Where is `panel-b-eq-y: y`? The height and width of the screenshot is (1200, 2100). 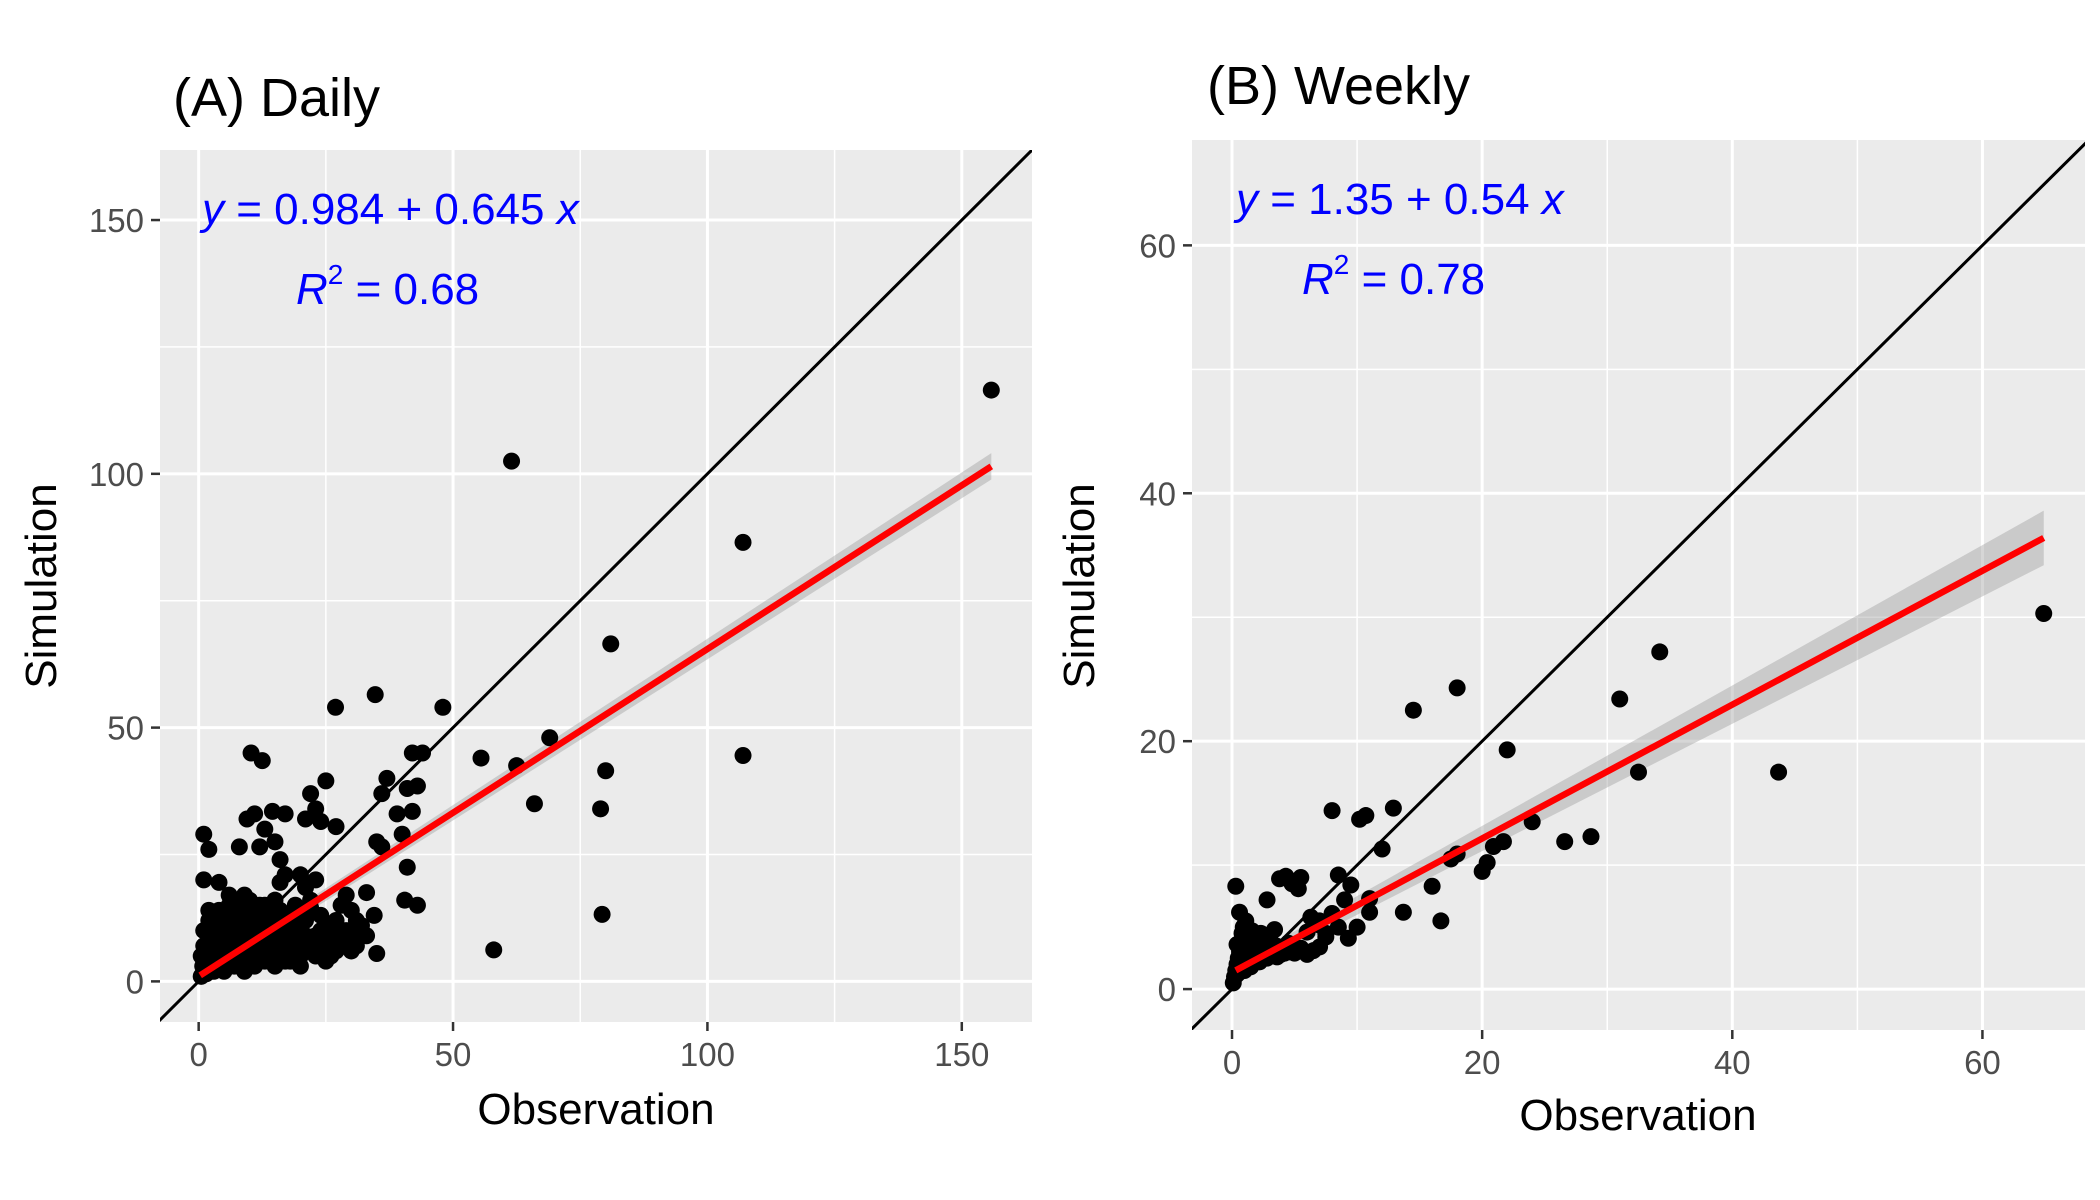
panel-b-eq-y: y is located at coordinates (1247, 199).